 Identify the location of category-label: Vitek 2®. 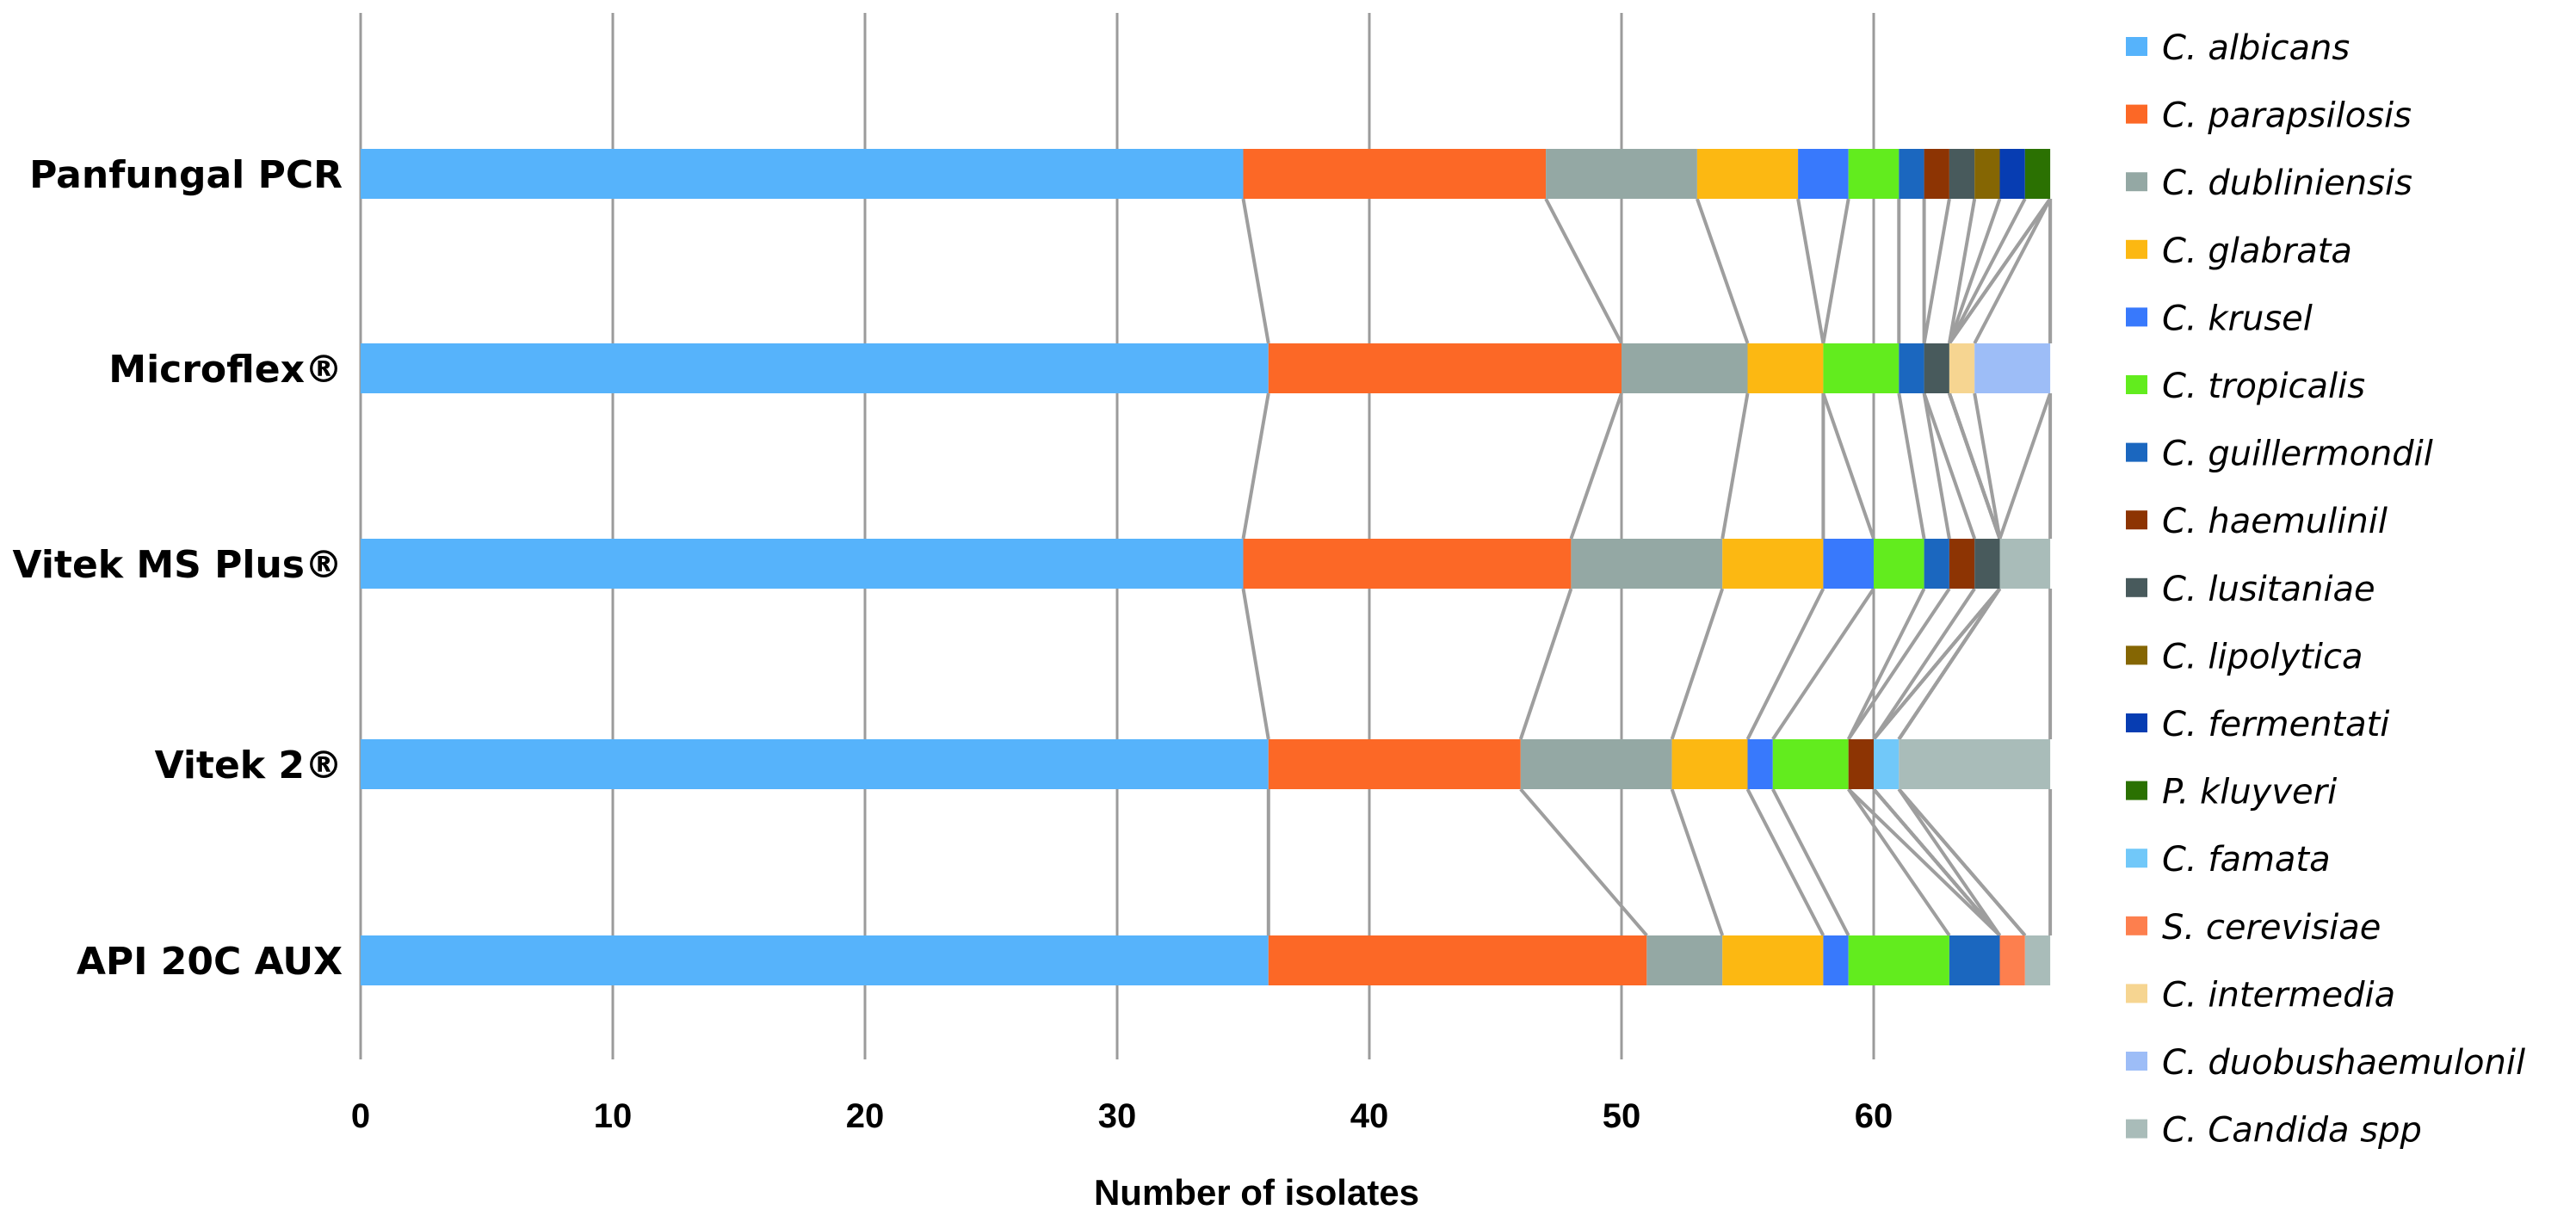
(249, 765).